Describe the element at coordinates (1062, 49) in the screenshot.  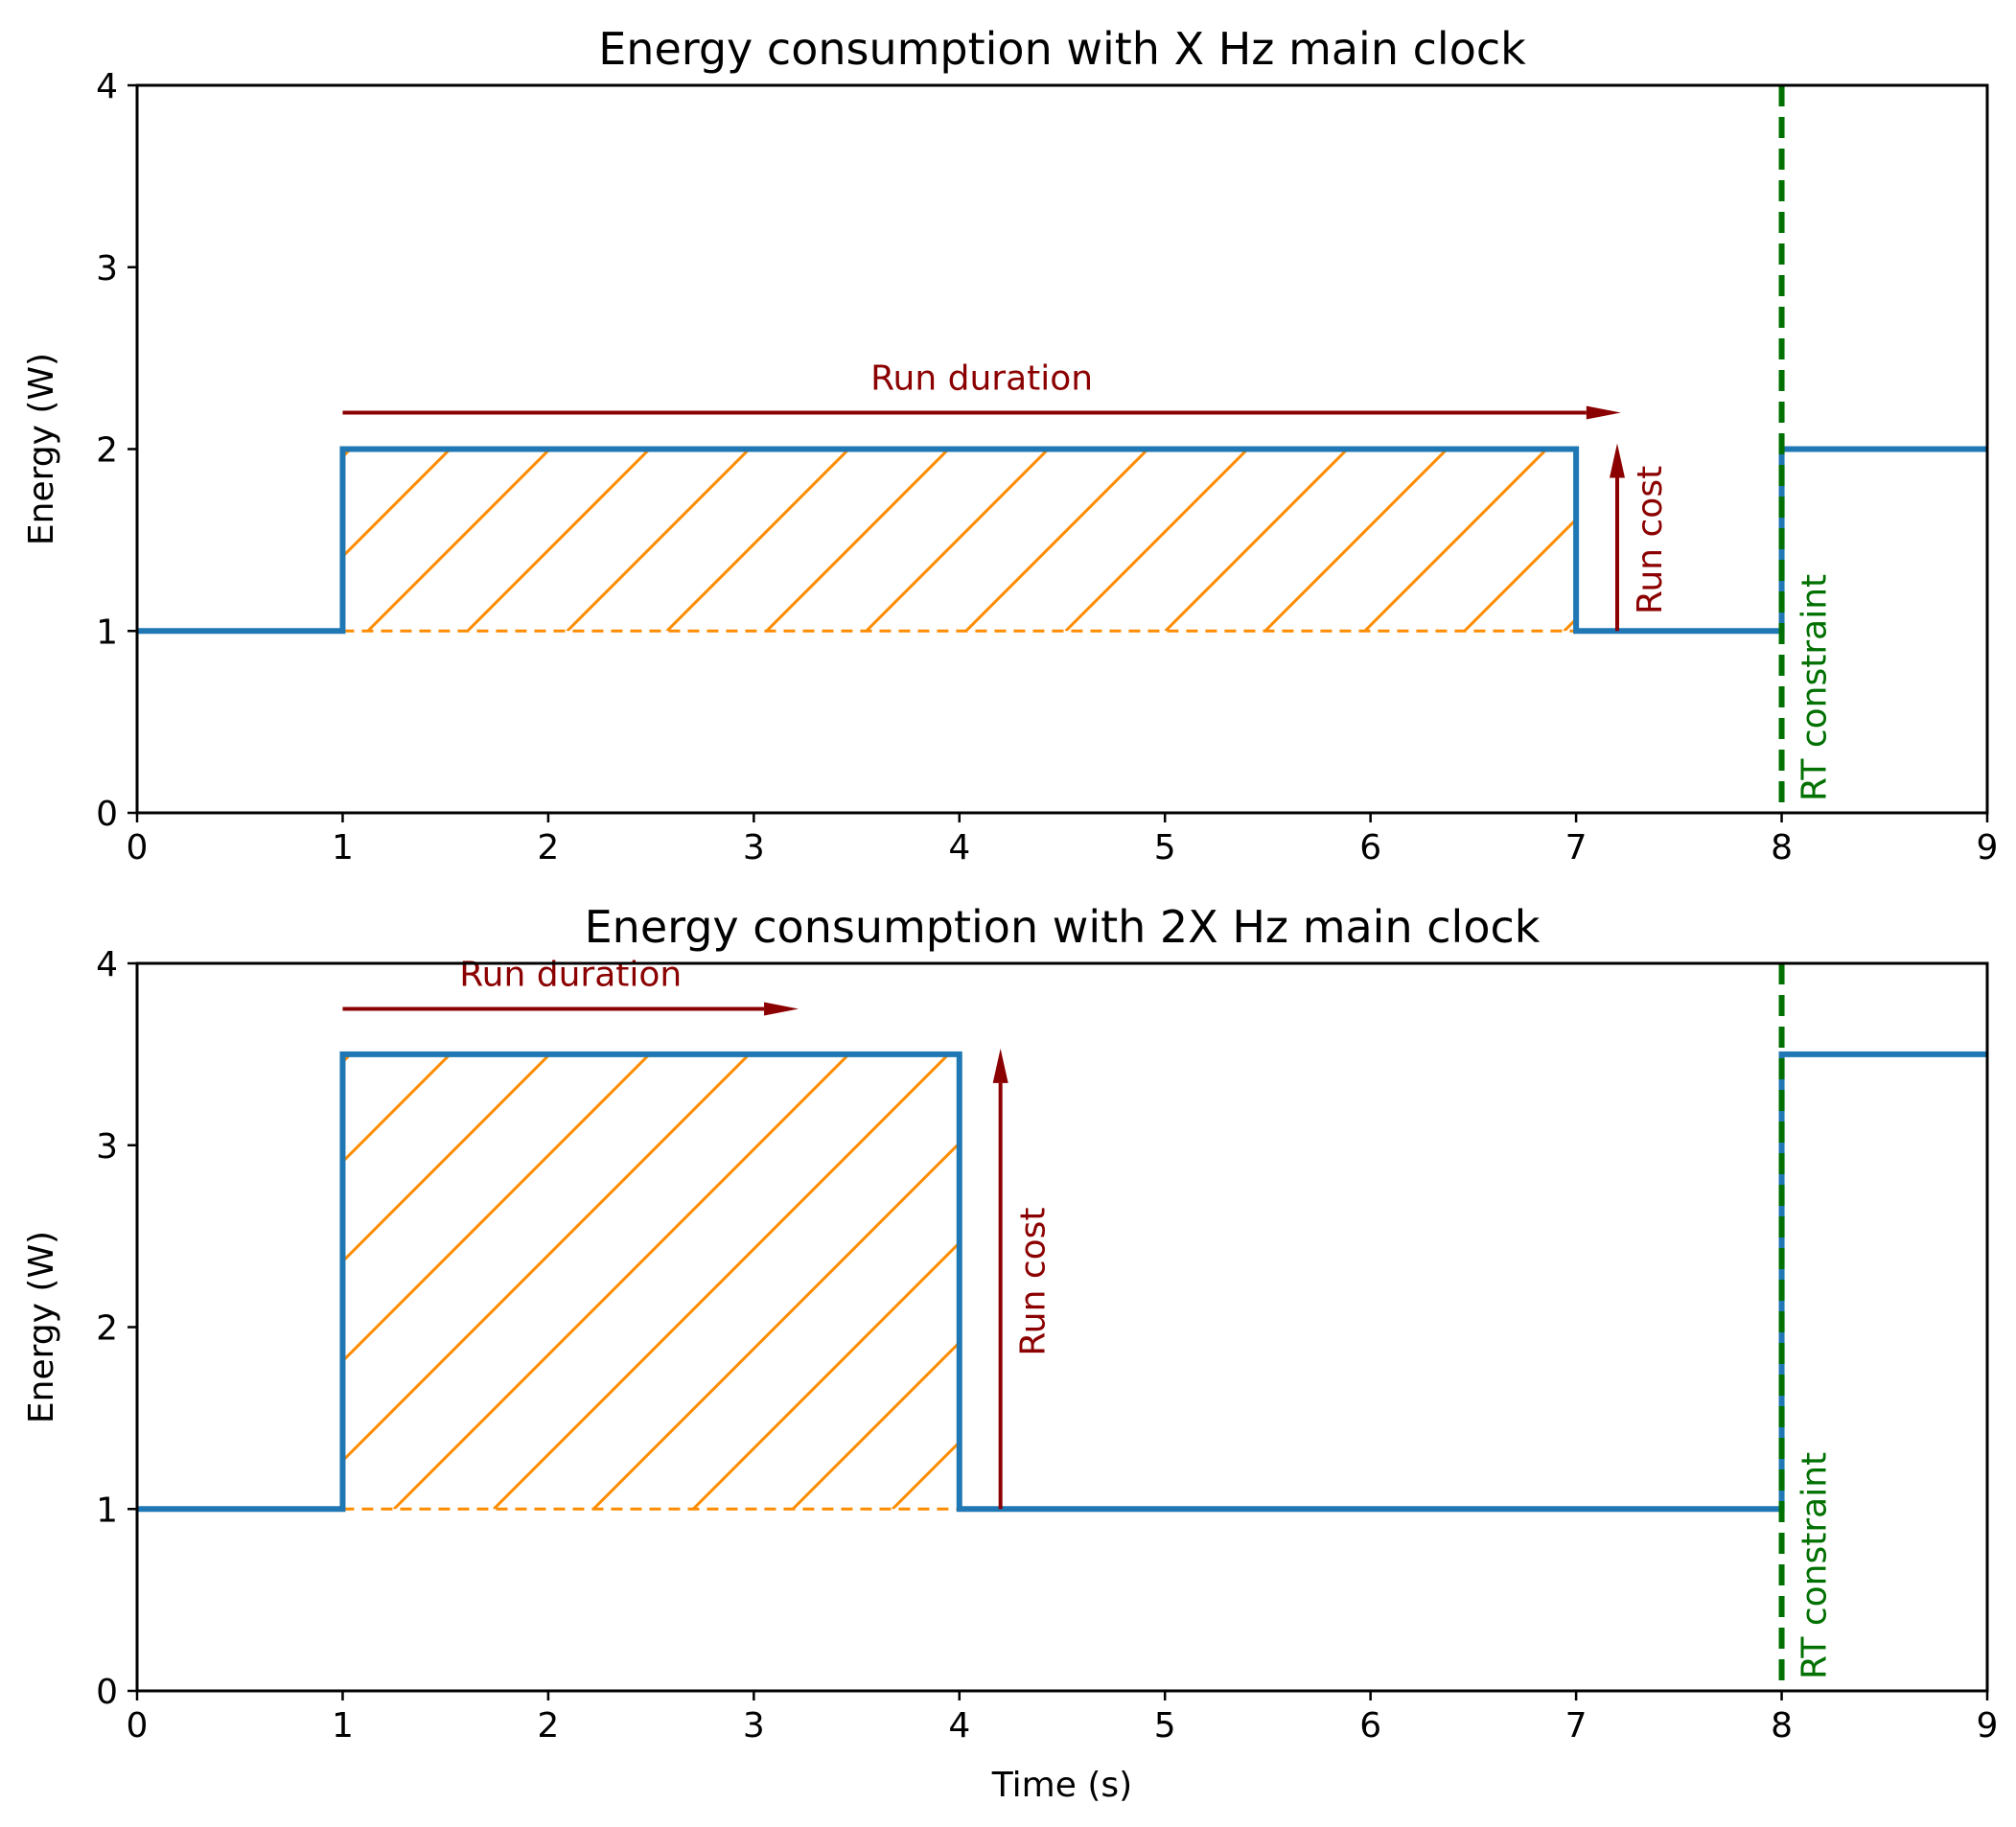
I see `chart-title: Energy consumption with X Hz main clock` at that location.